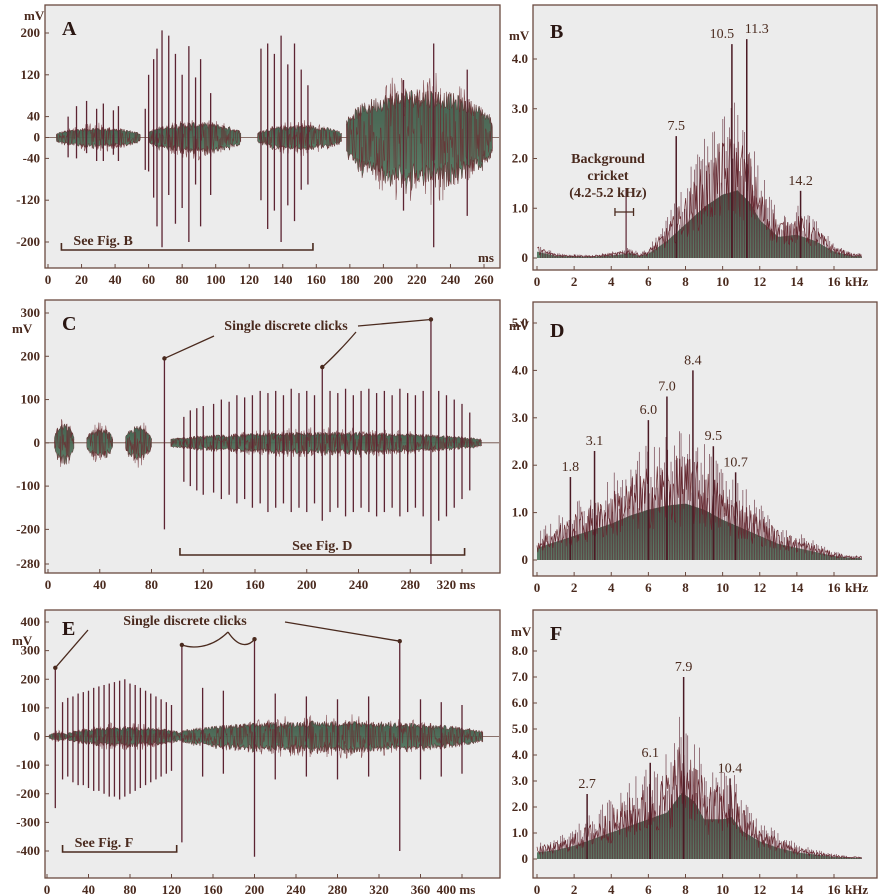 This screenshot has height=895, width=881. I want to click on bracket-label: See Fig. D, so click(322, 546).